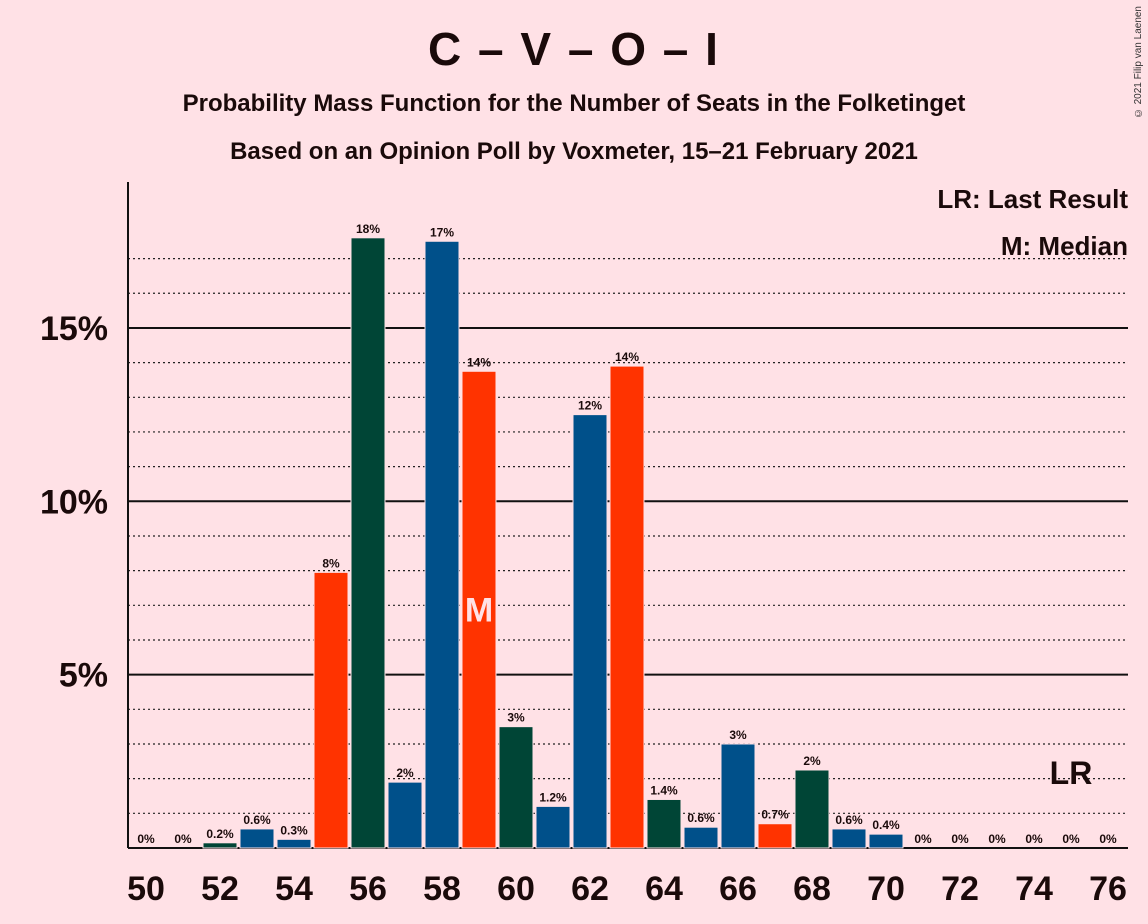  Describe the element at coordinates (331, 563) in the screenshot. I see `data-label: 8%` at that location.